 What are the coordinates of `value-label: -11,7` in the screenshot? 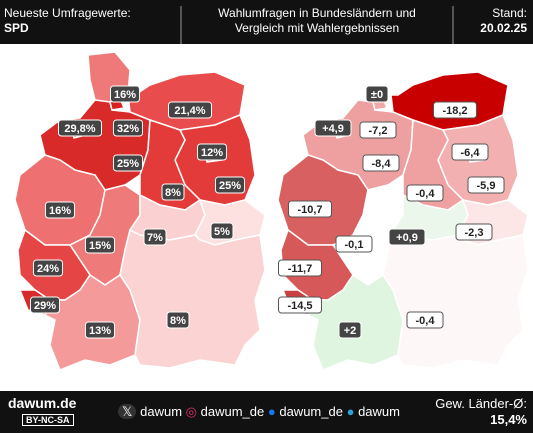 It's located at (300, 269).